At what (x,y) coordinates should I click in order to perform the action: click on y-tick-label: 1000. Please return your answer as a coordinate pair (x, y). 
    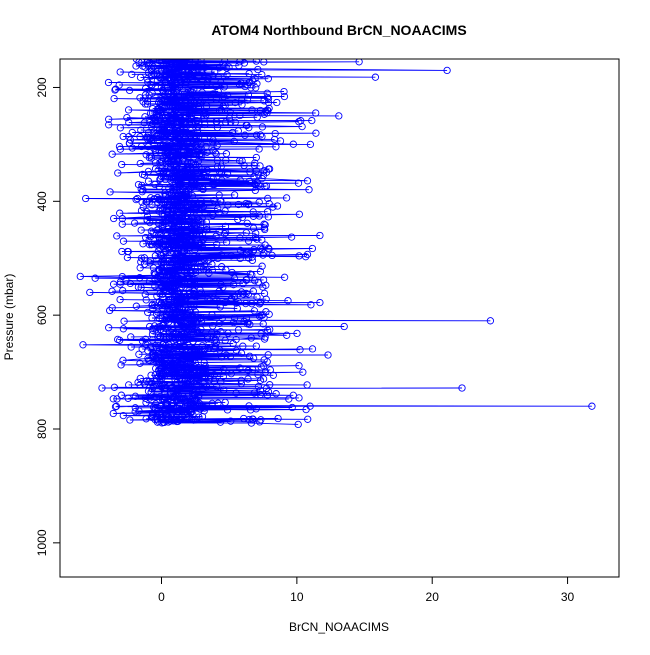
    Looking at the image, I should click on (42, 542).